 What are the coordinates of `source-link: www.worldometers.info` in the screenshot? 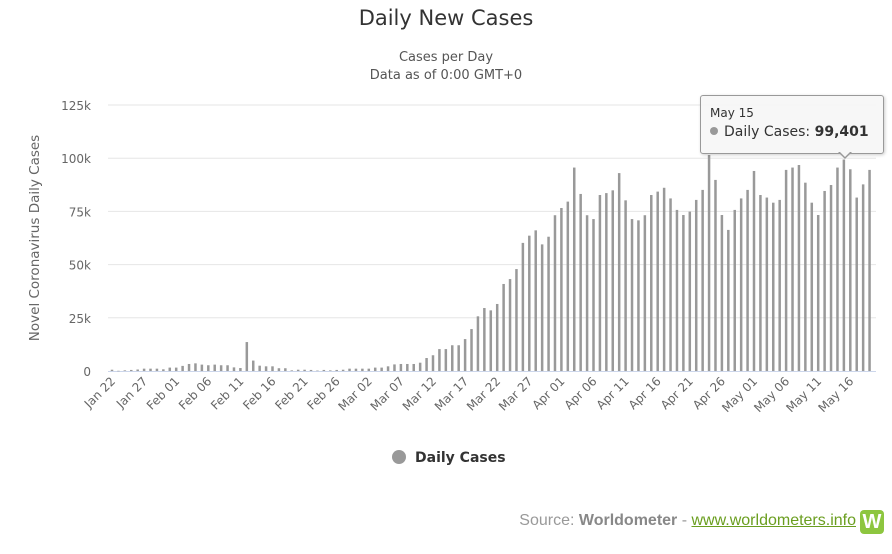 It's located at (774, 520).